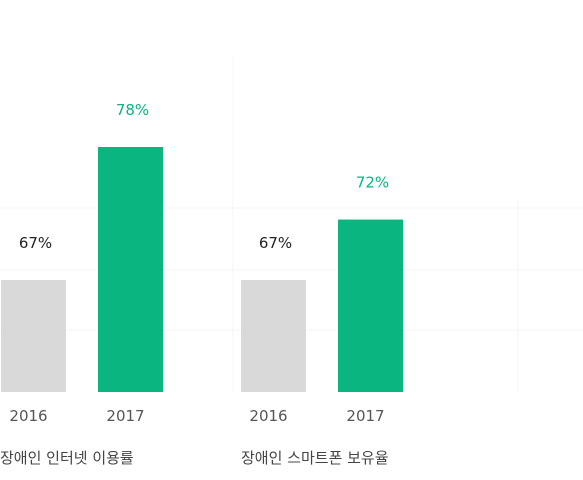 This screenshot has width=583, height=480. Describe the element at coordinates (67, 458) in the screenshot. I see `group-label-internet: 장애인 인터넷 이용률` at that location.